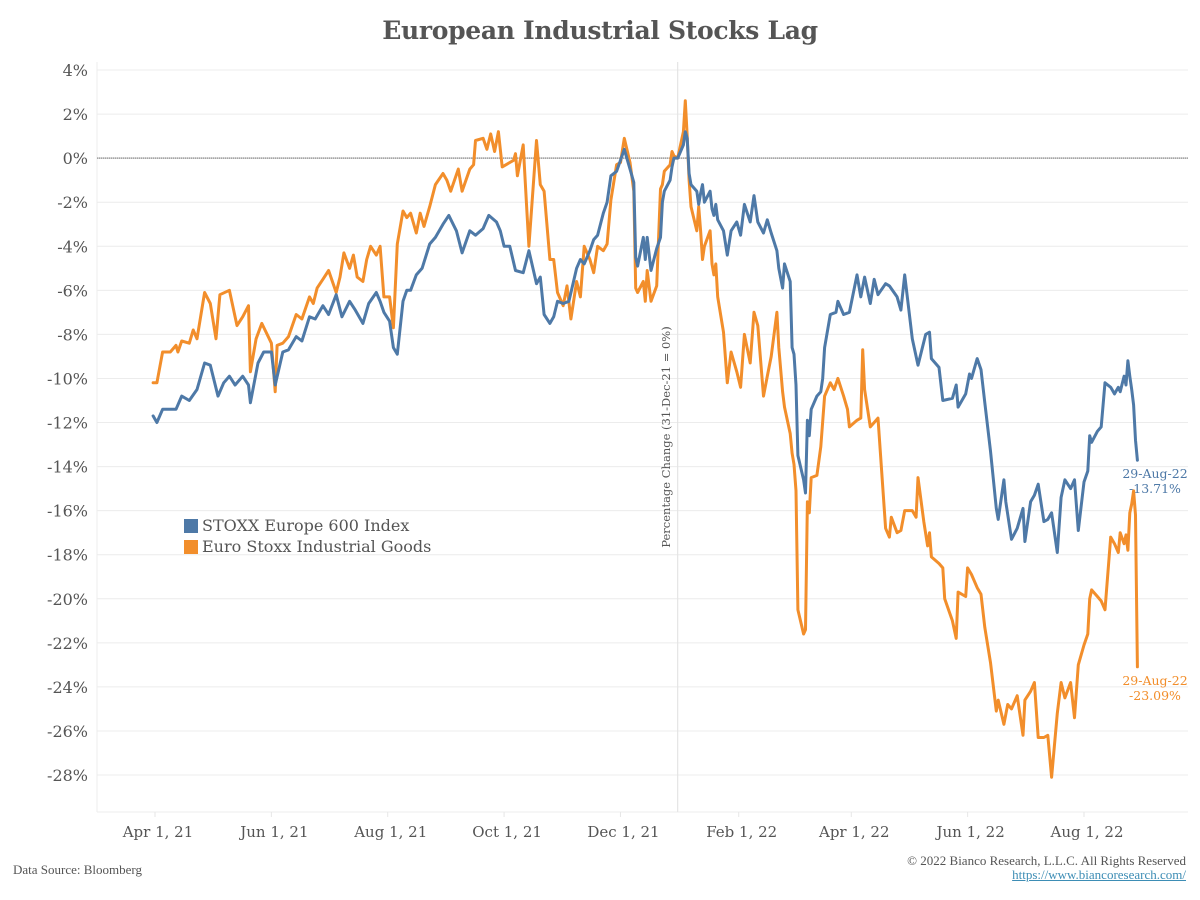  What do you see at coordinates (1086, 832) in the screenshot?
I see `x-tick-label: Aug 1, 22` at bounding box center [1086, 832].